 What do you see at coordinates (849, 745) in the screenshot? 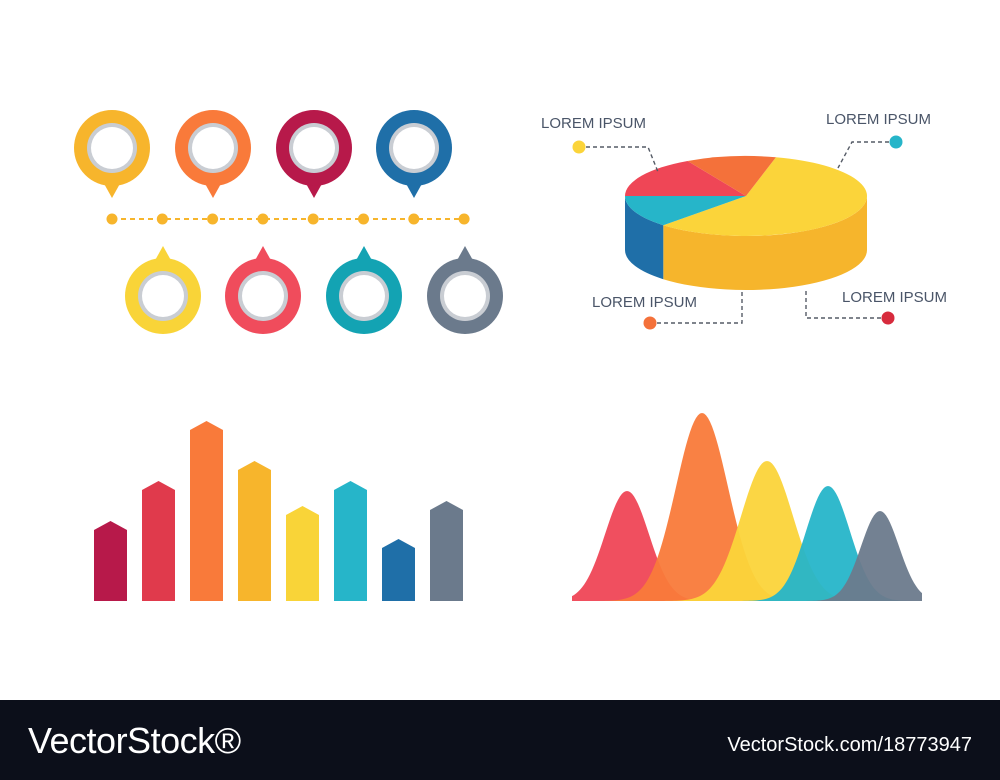
I see `image-id-text: VectorStock.com/18773947` at bounding box center [849, 745].